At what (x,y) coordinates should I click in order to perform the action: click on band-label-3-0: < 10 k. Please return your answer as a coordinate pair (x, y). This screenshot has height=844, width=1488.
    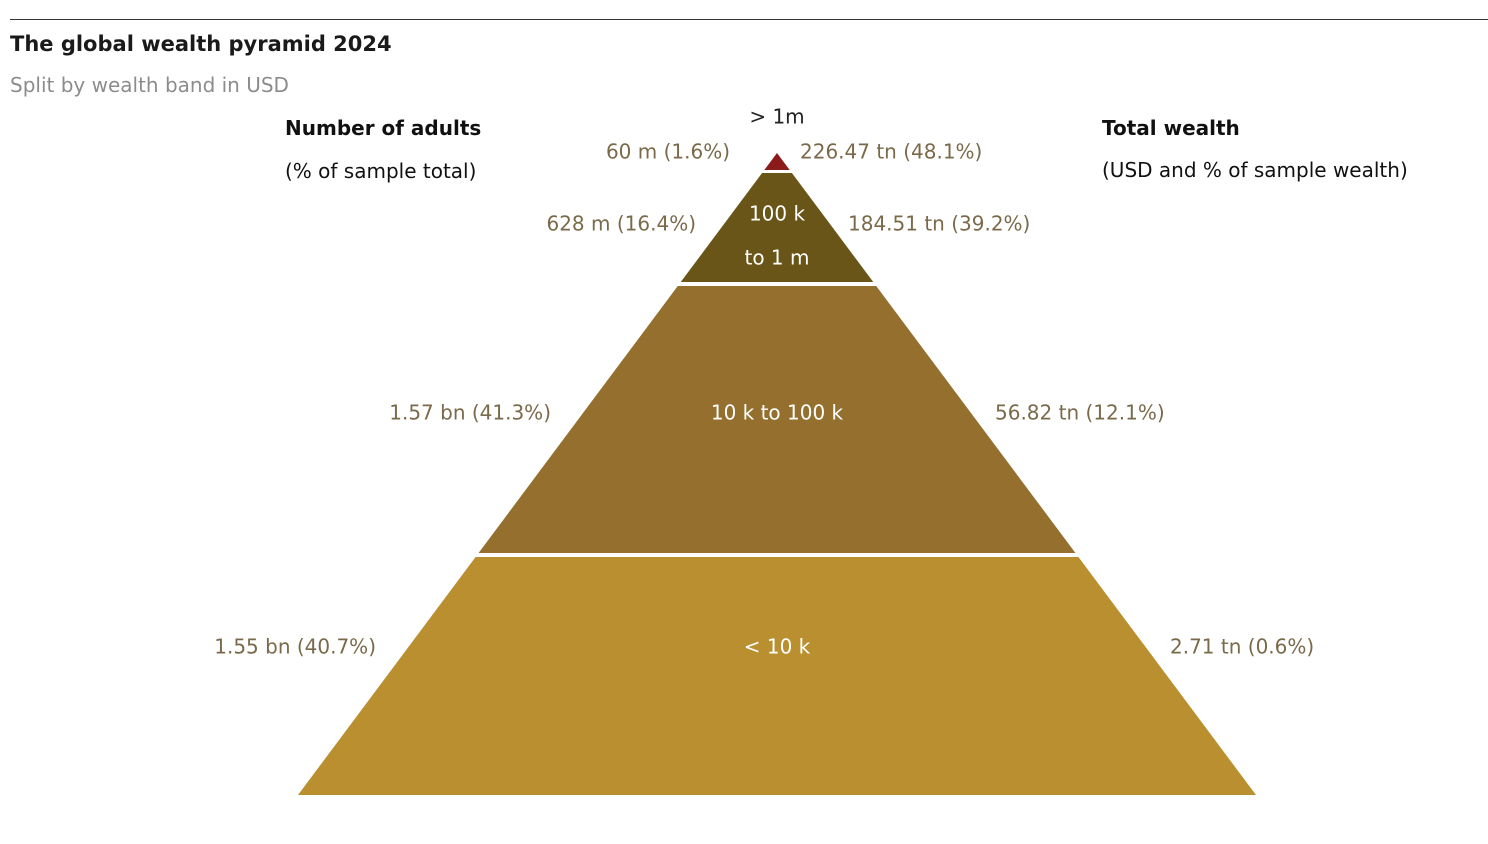
    Looking at the image, I should click on (777, 647).